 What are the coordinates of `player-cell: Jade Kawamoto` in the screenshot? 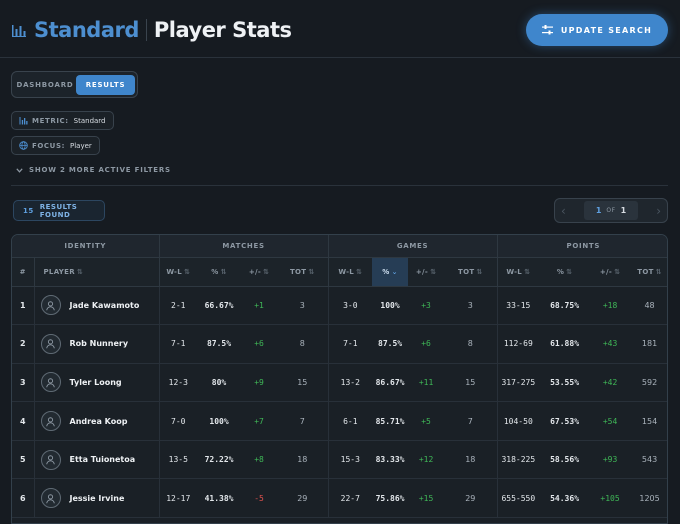 It's located at (96, 306).